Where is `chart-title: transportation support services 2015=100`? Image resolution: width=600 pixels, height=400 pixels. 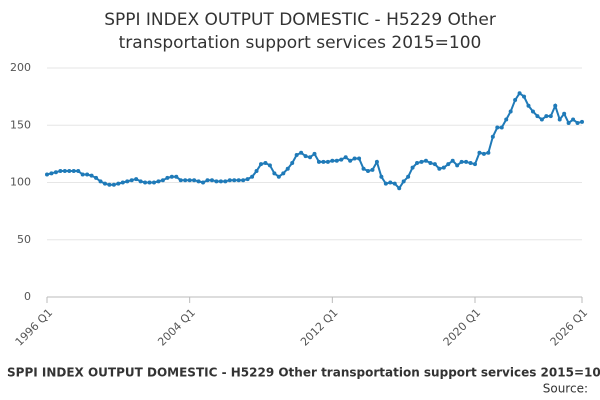
chart-title: transportation support services 2015=100 is located at coordinates (300, 43).